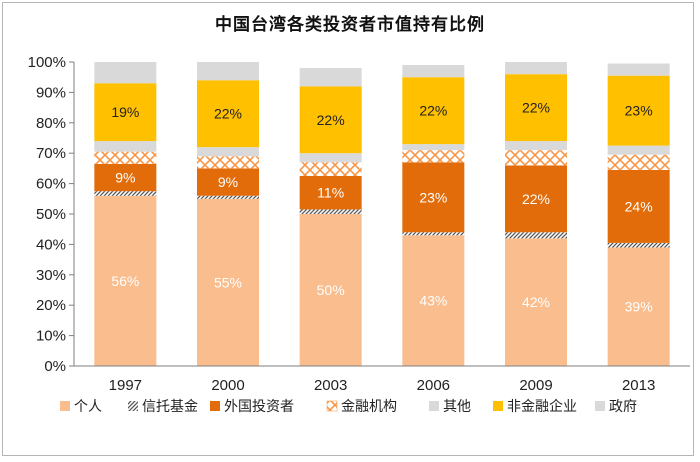  I want to click on data-label: 39%, so click(639, 307).